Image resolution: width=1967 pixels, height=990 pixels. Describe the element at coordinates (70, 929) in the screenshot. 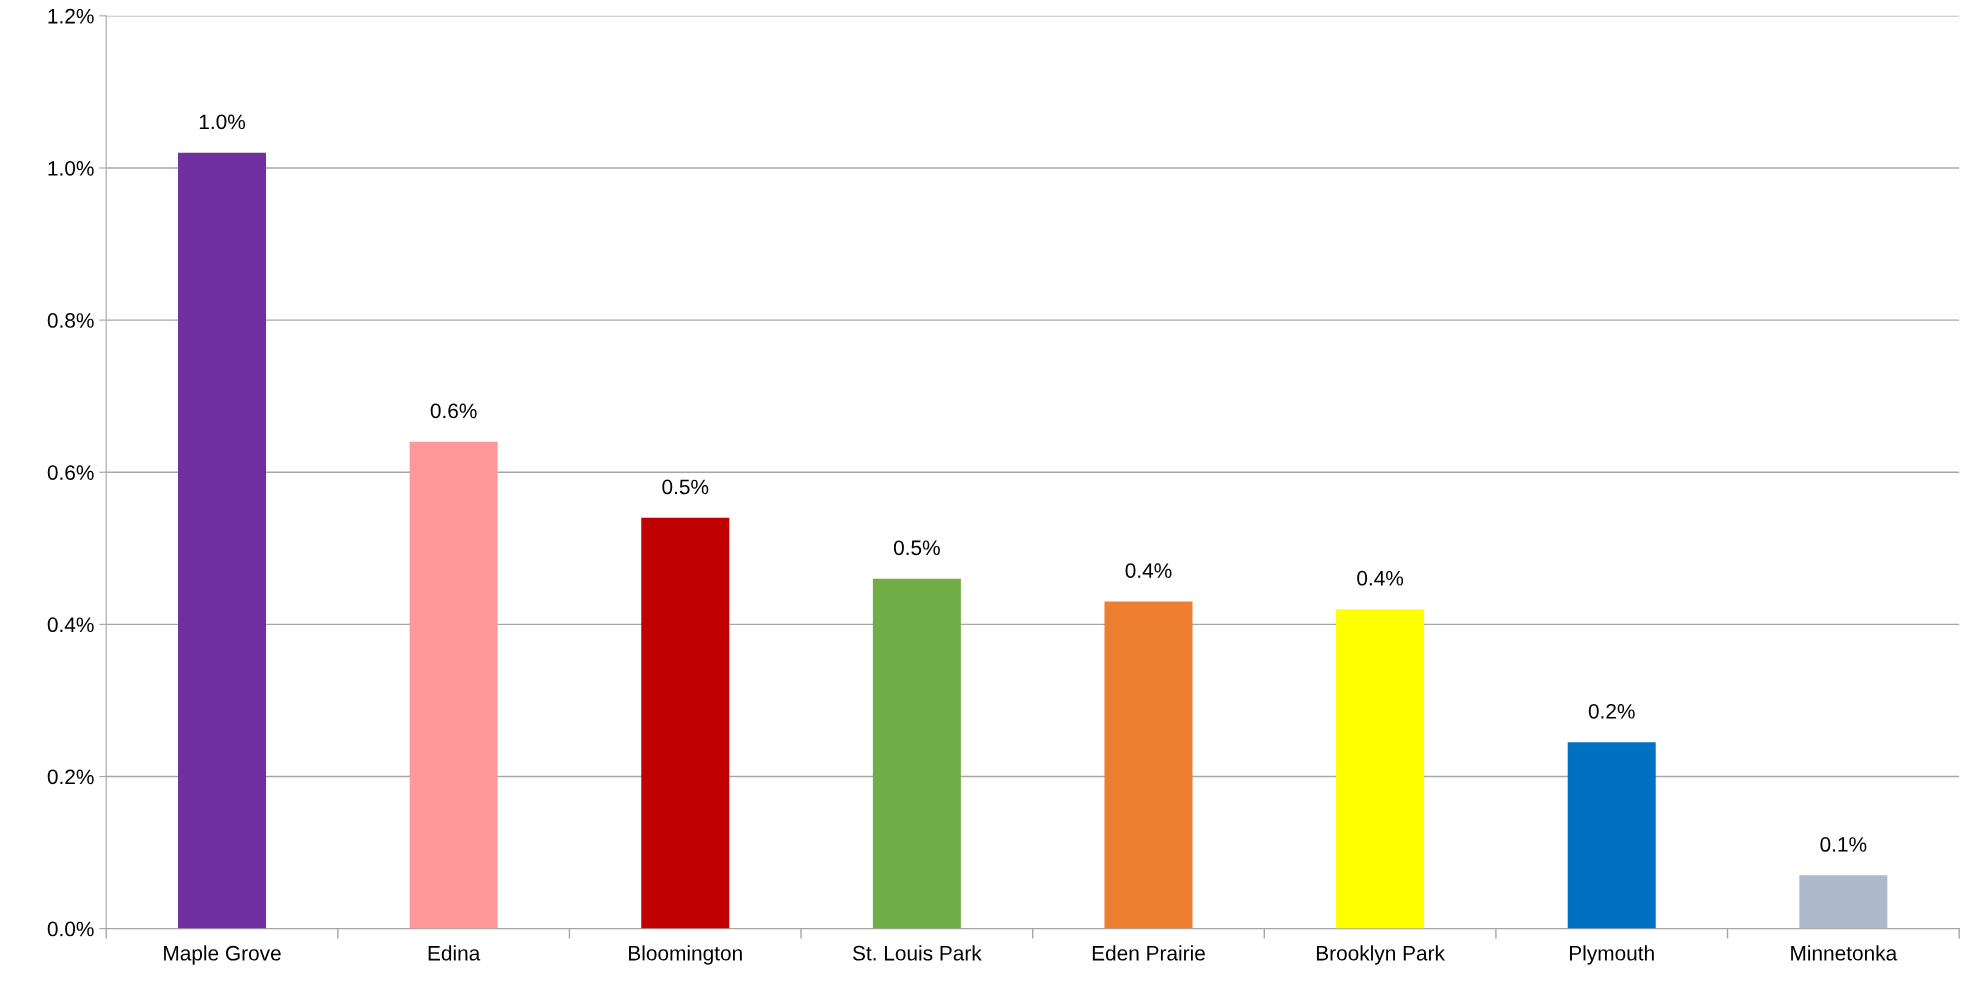

I see `y-tick-label: 0.0%` at that location.